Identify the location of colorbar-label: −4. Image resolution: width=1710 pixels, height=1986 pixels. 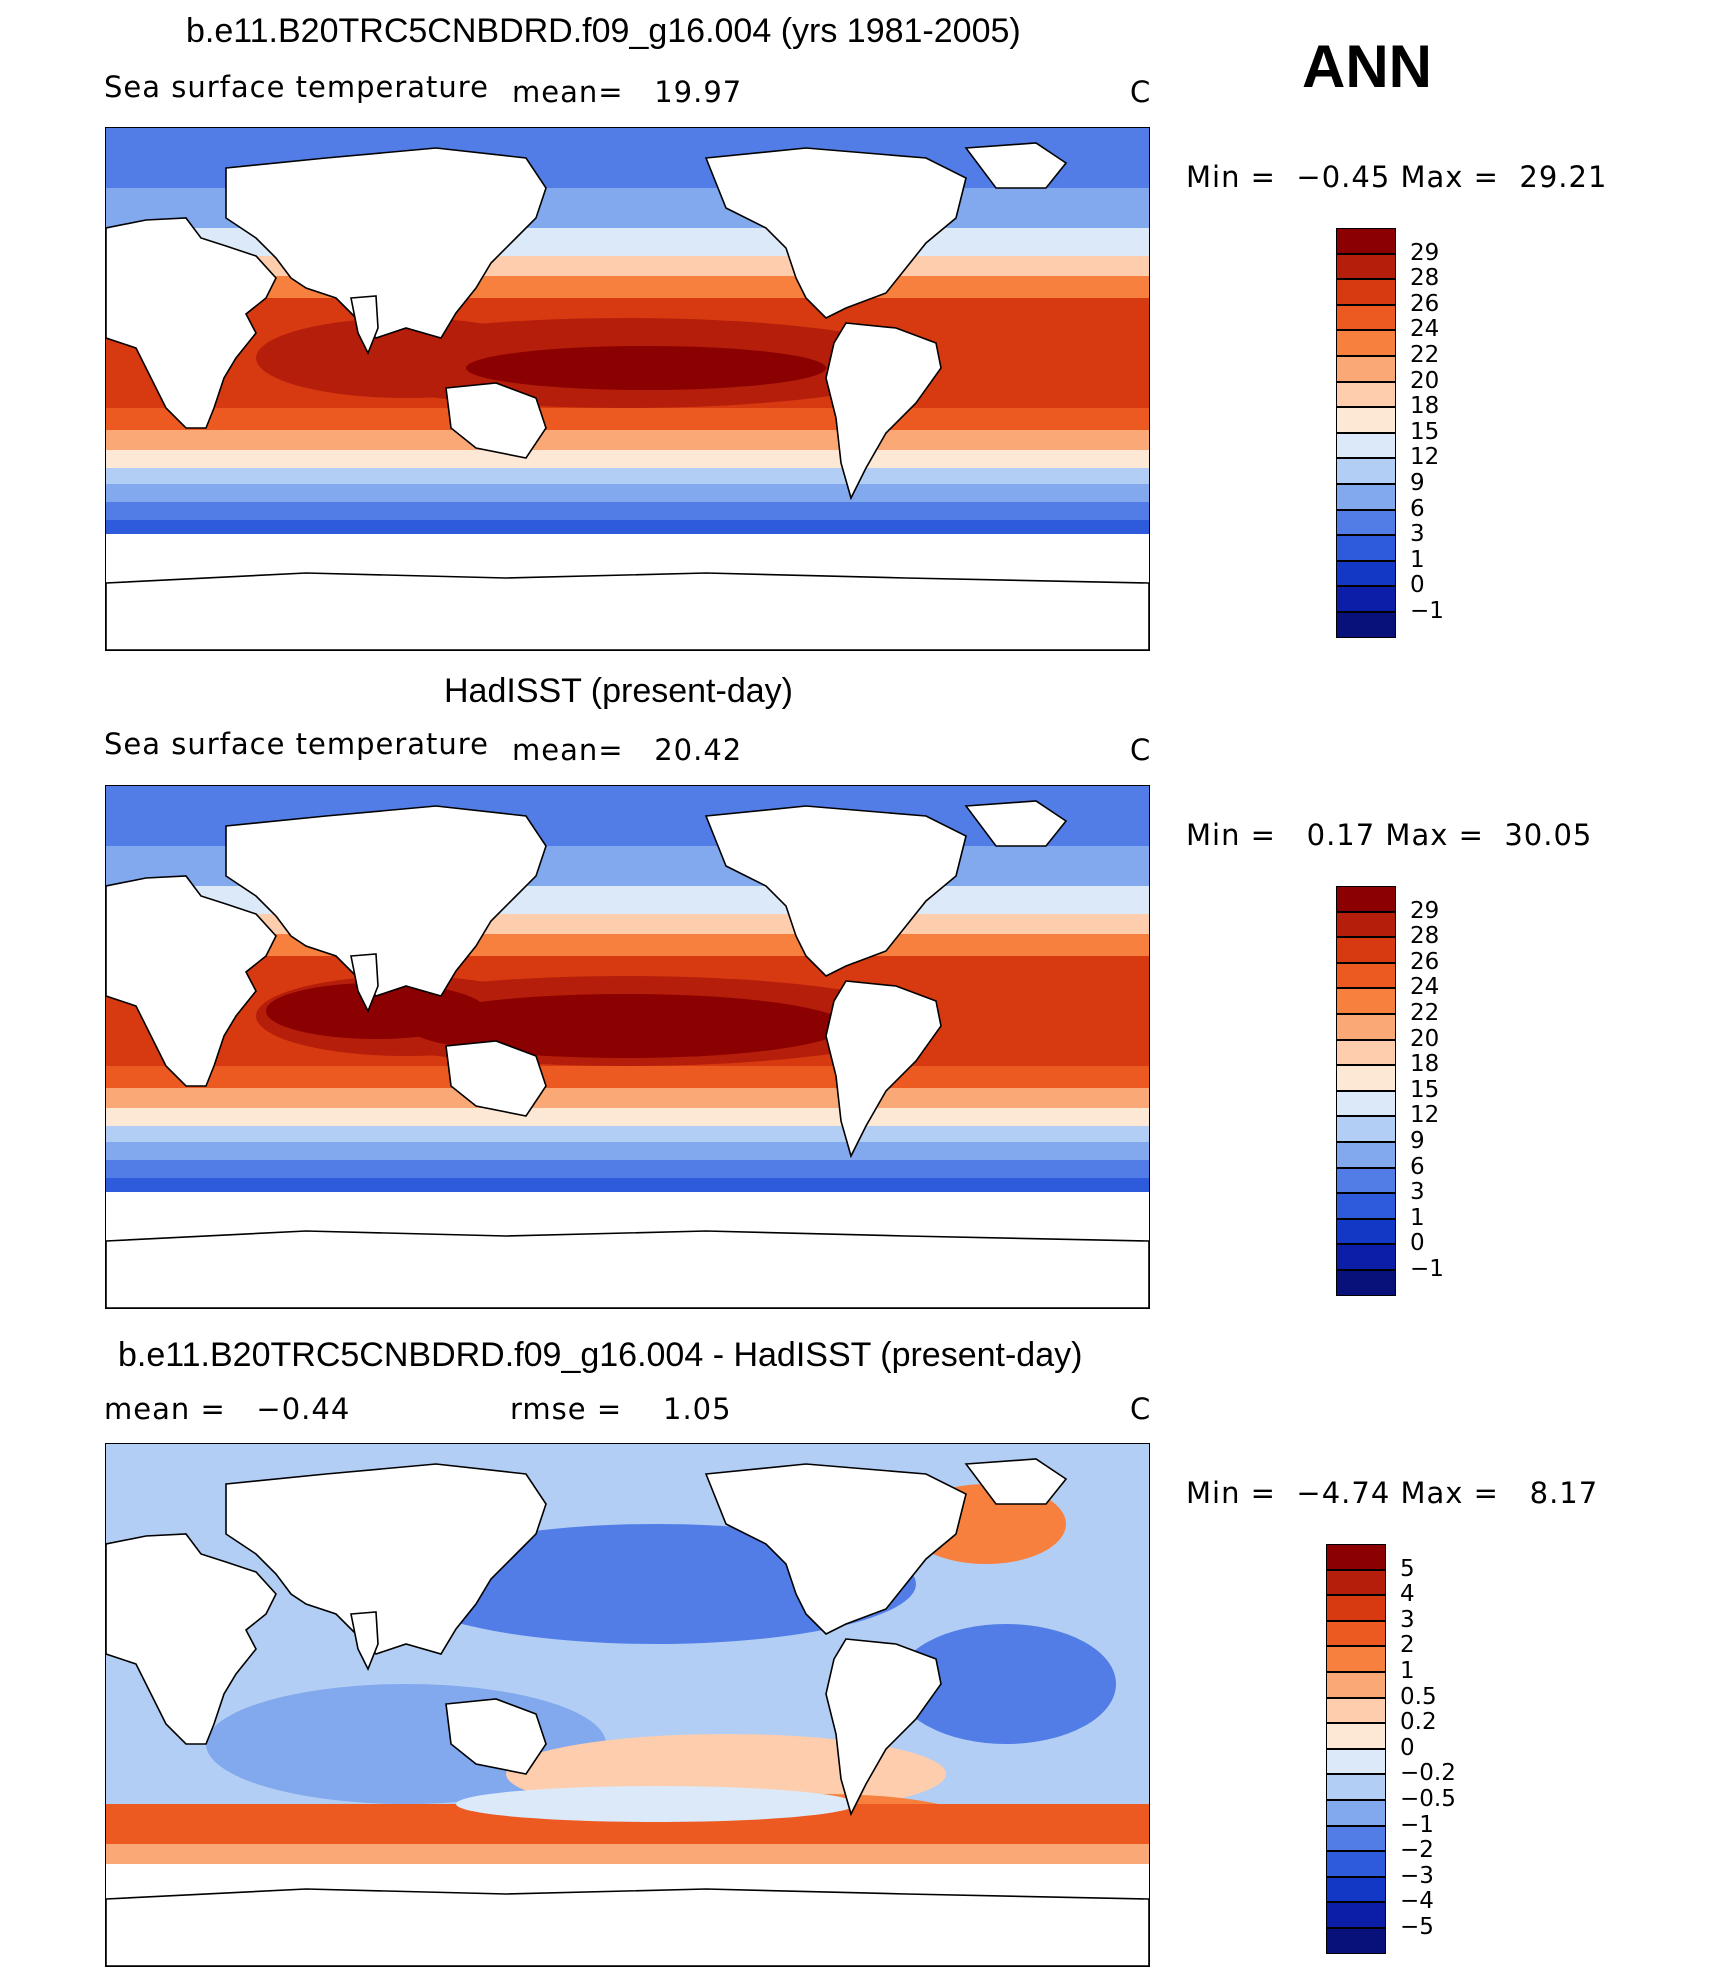
(1417, 1901).